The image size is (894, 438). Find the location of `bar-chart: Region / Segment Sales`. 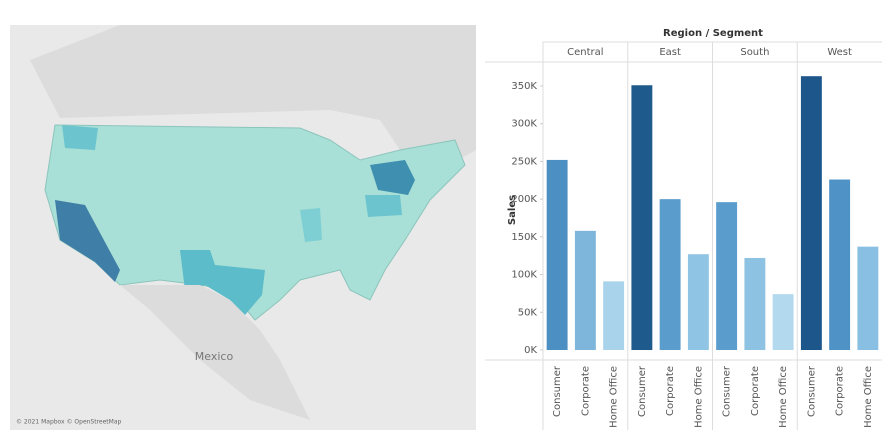

bar-chart: Region / Segment Sales is located at coordinates (635, 126).